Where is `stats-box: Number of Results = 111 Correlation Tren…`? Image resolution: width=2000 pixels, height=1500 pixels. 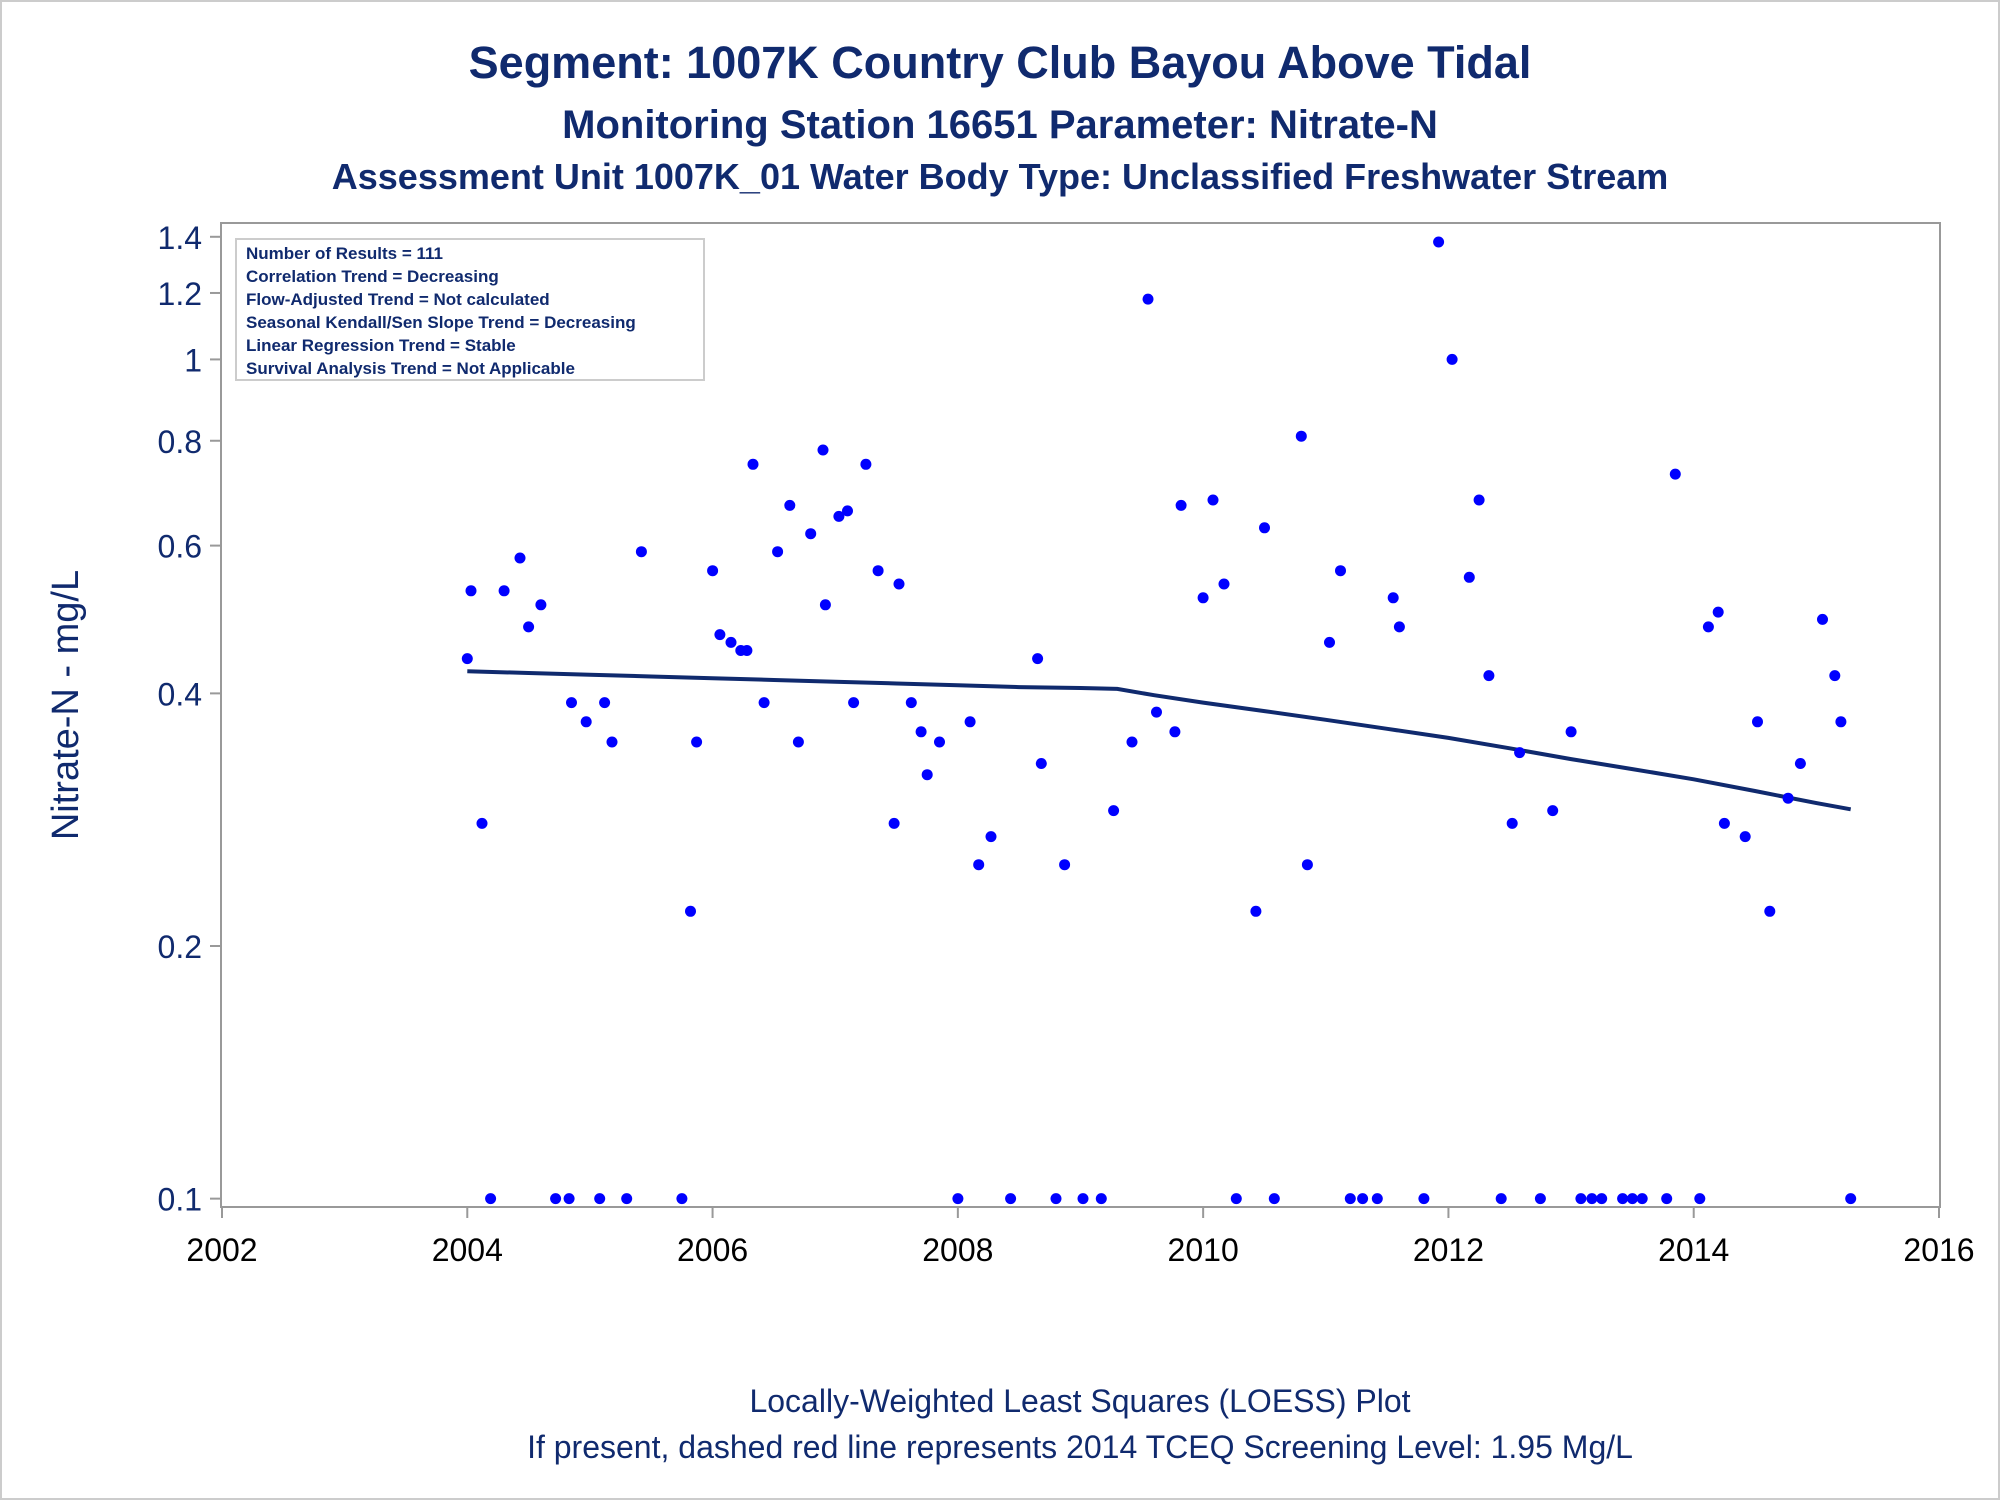 stats-box: Number of Results = 111 Correlation Tren… is located at coordinates (470, 309).